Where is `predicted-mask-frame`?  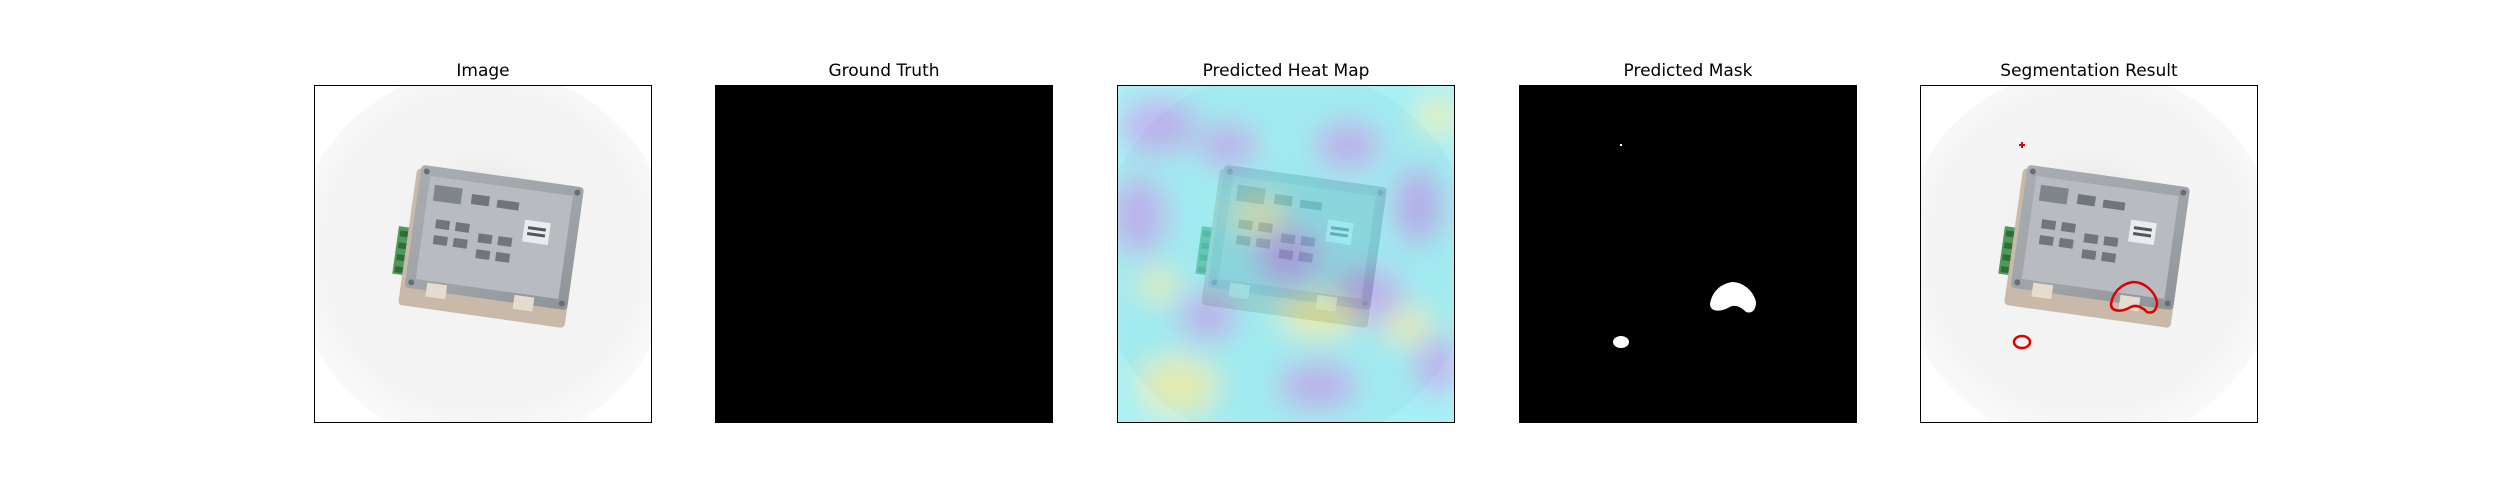
predicted-mask-frame is located at coordinates (1688, 254).